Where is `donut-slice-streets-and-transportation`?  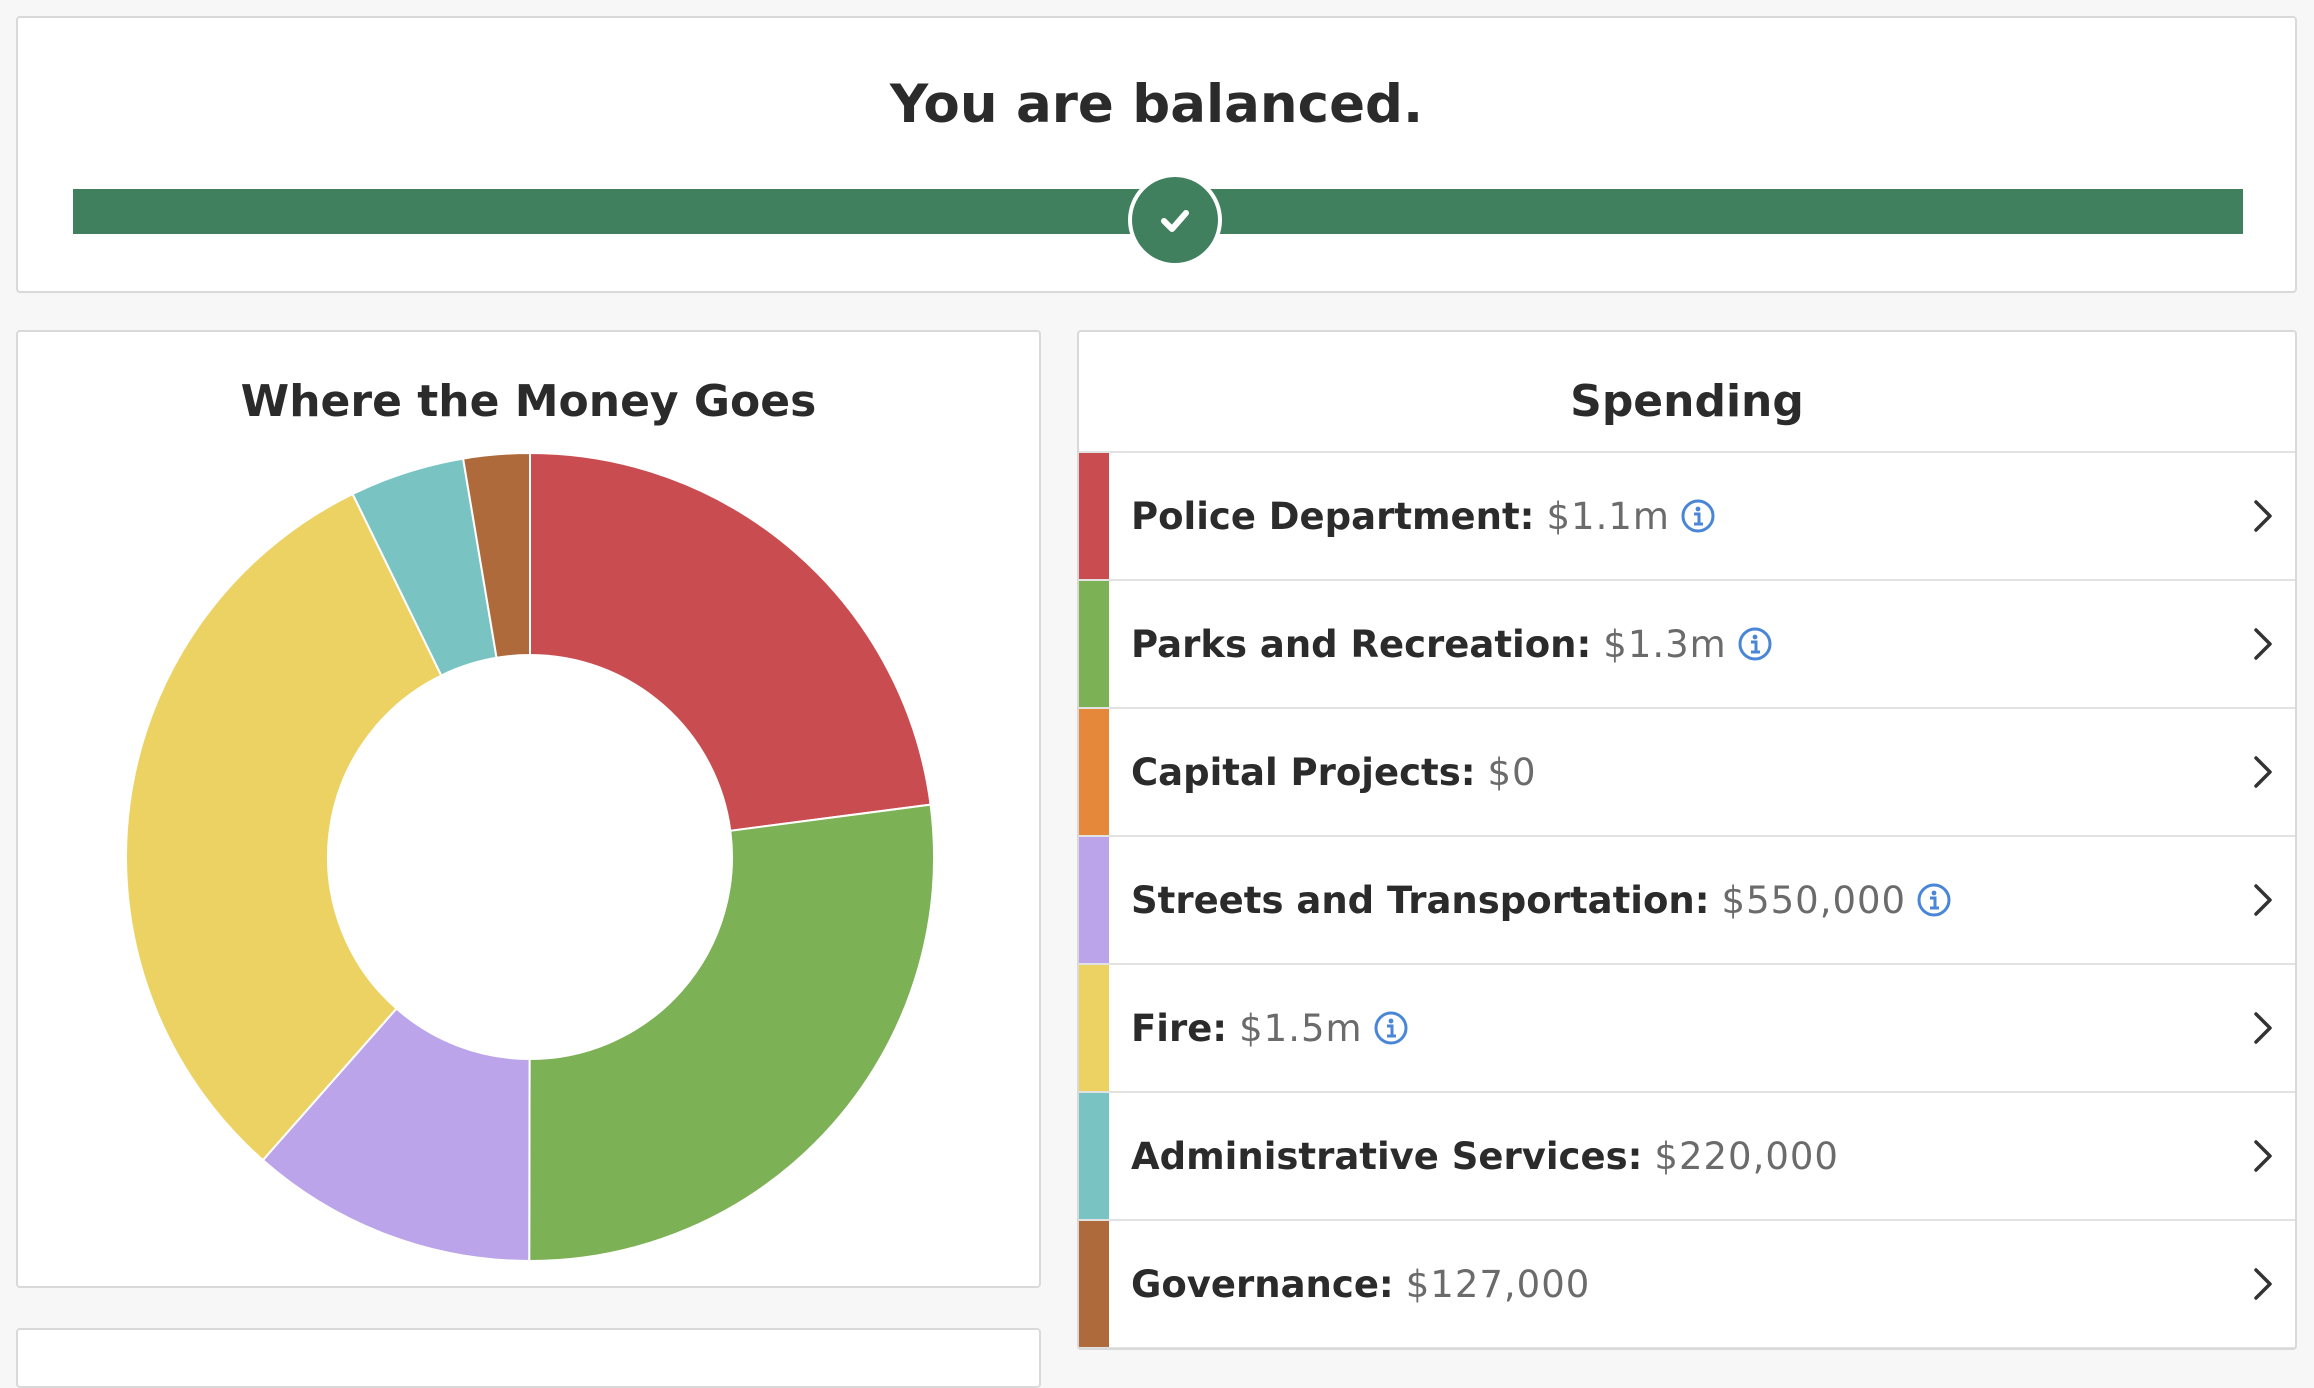
donut-slice-streets-and-transportation is located at coordinates (396, 1135).